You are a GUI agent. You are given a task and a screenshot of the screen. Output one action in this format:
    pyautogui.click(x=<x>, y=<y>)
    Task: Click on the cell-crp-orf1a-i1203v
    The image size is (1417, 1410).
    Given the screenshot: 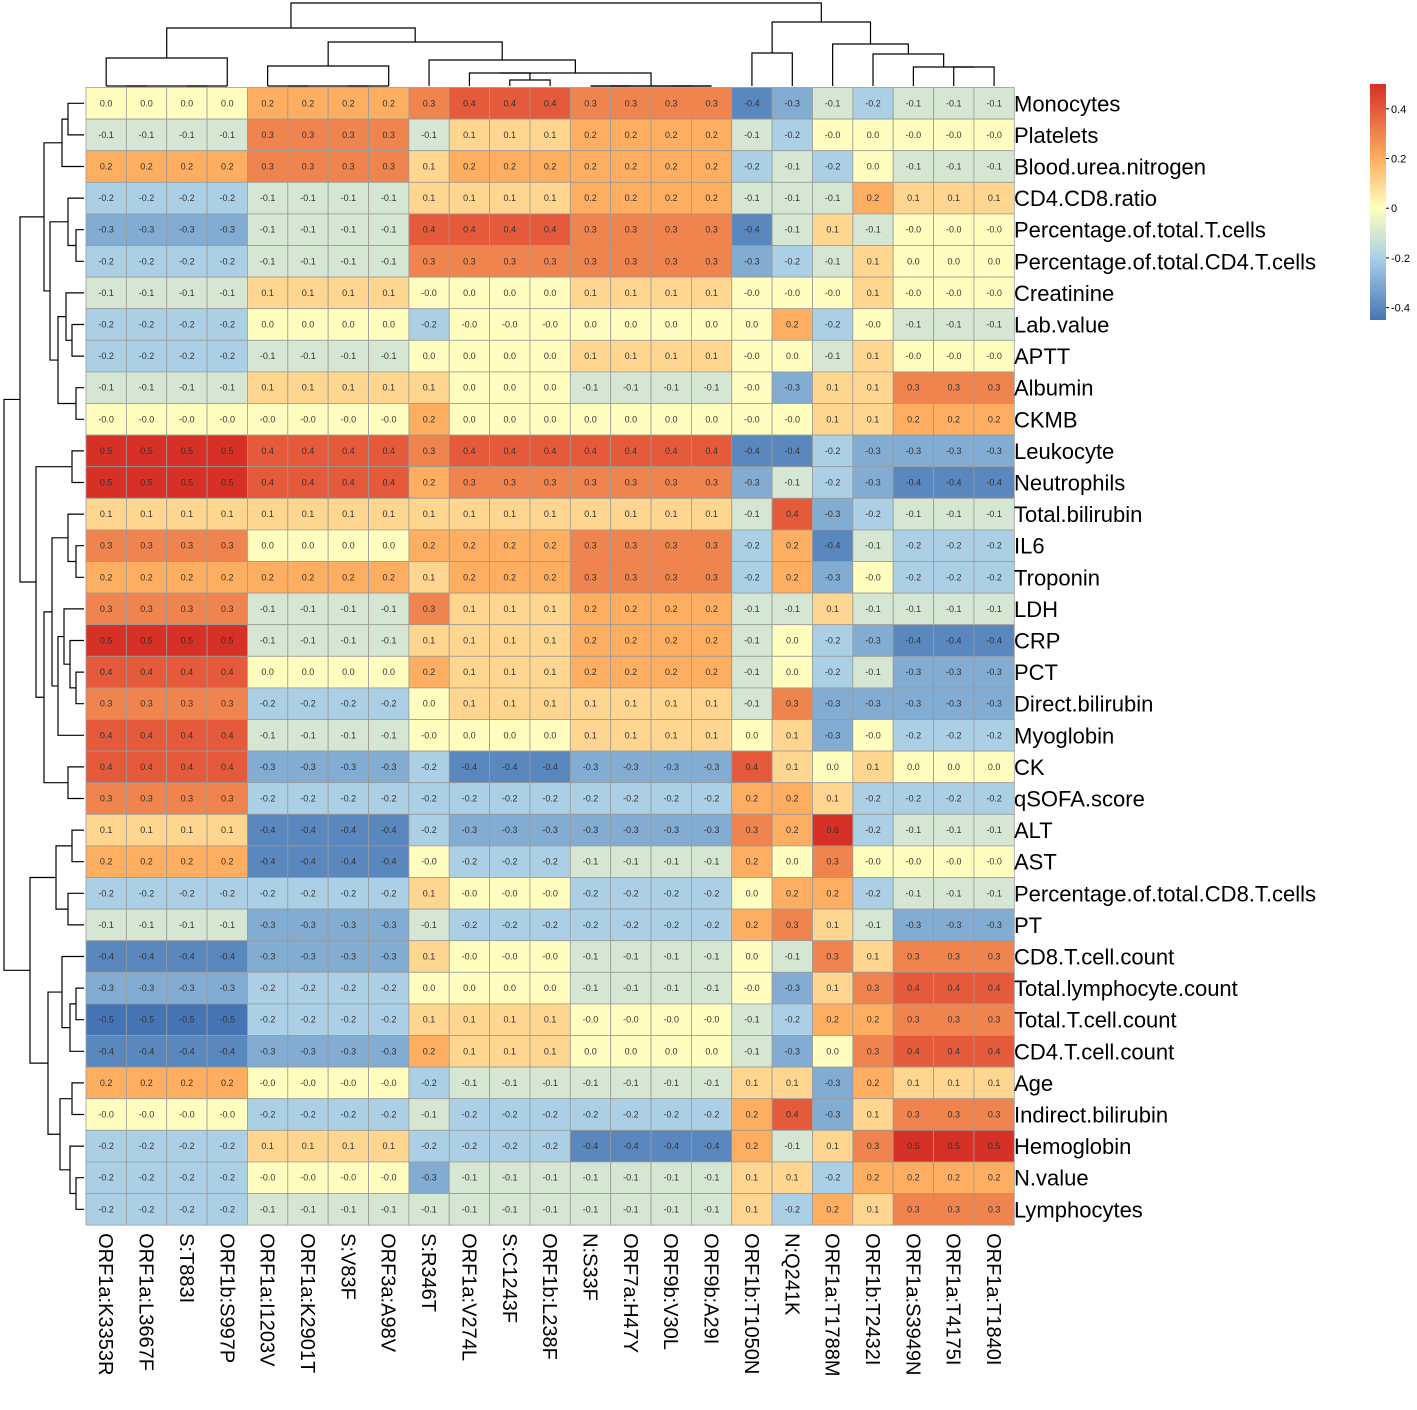 What is the action you would take?
    pyautogui.click(x=268, y=640)
    